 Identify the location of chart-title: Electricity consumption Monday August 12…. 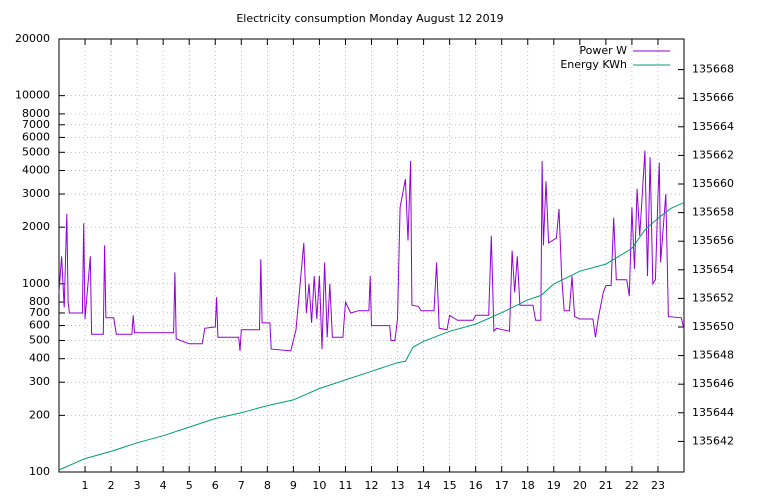
(369, 18).